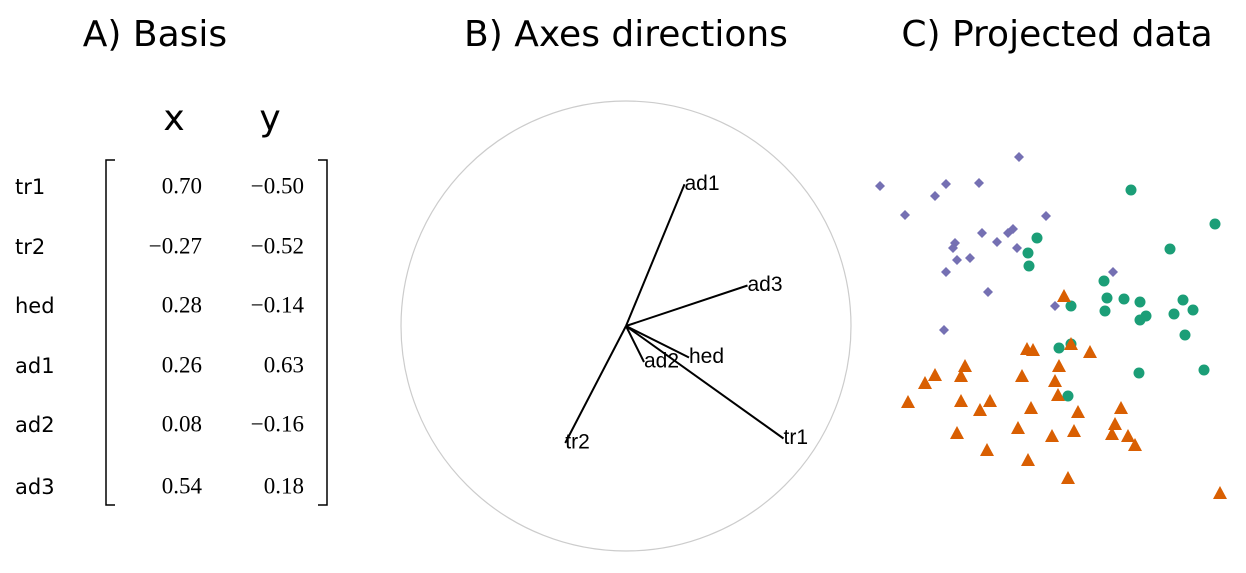 The width and height of the screenshot is (1246, 573). What do you see at coordinates (269, 118) in the screenshot?
I see `column-label: y` at bounding box center [269, 118].